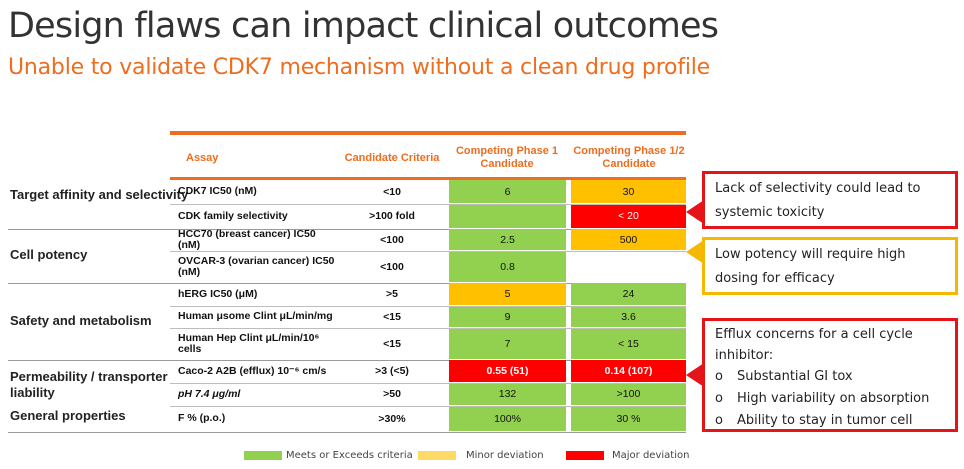 This screenshot has width=964, height=469. What do you see at coordinates (507, 266) in the screenshot?
I see `phase1-cell: 0.8` at bounding box center [507, 266].